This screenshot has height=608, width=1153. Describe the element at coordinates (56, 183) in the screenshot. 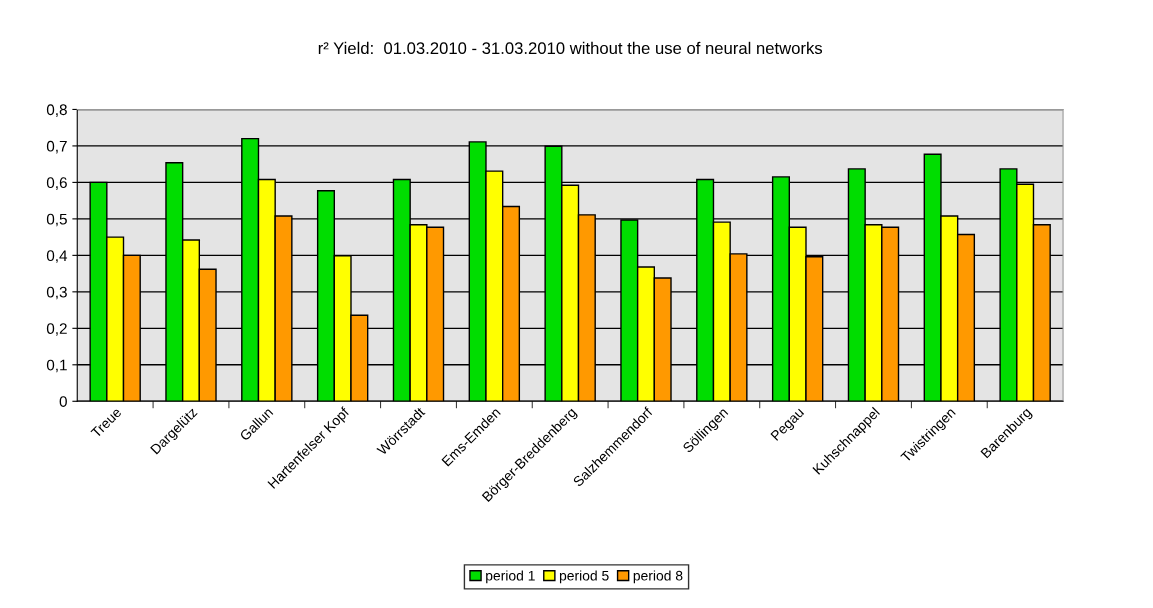

I see `y-tick-label: 0,6` at that location.